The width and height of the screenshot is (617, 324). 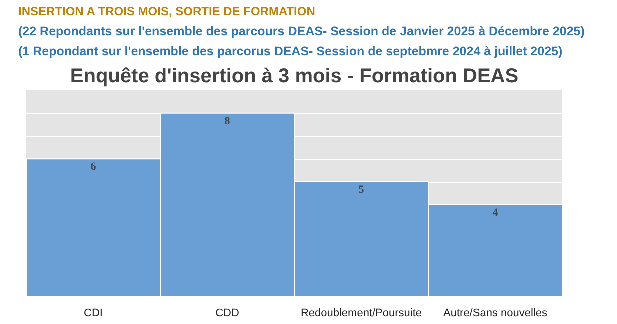 What do you see at coordinates (294, 77) in the screenshot?
I see `chart-title: Enquête d'insertion à 3 mois - Formation DEAS` at bounding box center [294, 77].